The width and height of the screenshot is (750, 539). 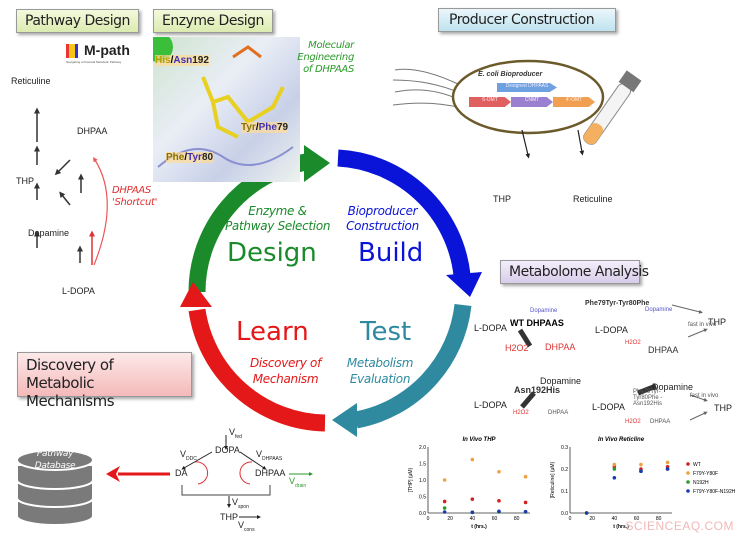 I want to click on panel-wt-dhpaa: DHPAA, so click(x=560, y=347).